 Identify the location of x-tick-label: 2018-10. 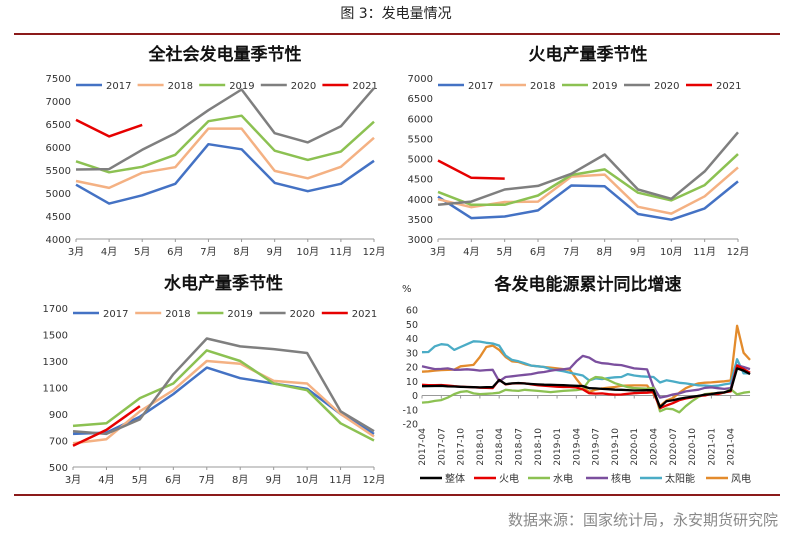
(539, 447).